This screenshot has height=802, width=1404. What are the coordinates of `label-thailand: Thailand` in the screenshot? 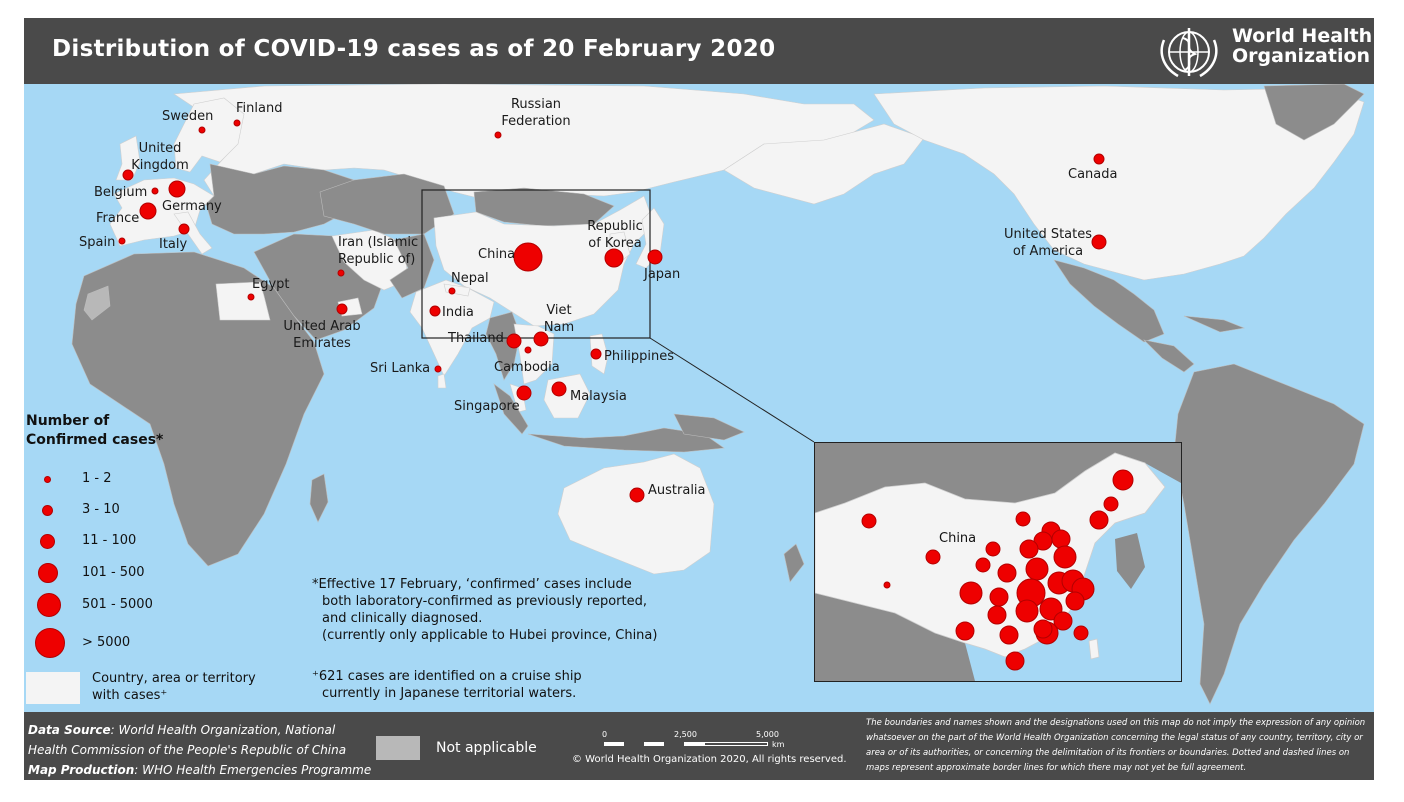 It's located at (476, 338).